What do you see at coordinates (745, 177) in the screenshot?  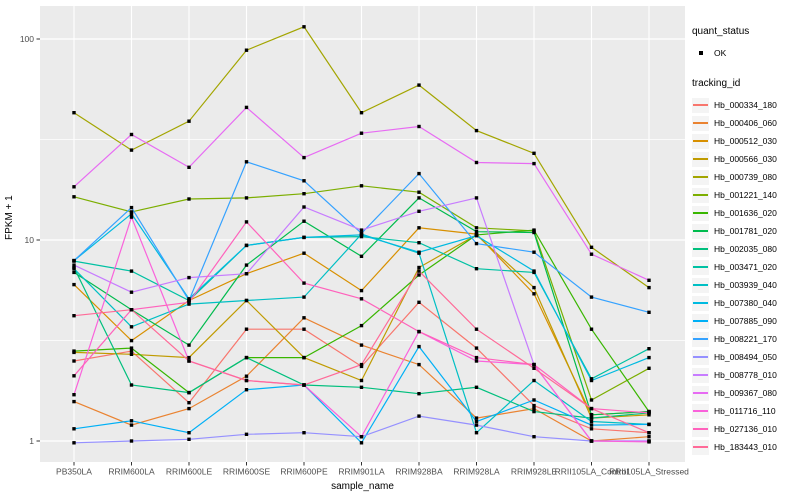 I see `legend-label: Hb_000739_080` at bounding box center [745, 177].